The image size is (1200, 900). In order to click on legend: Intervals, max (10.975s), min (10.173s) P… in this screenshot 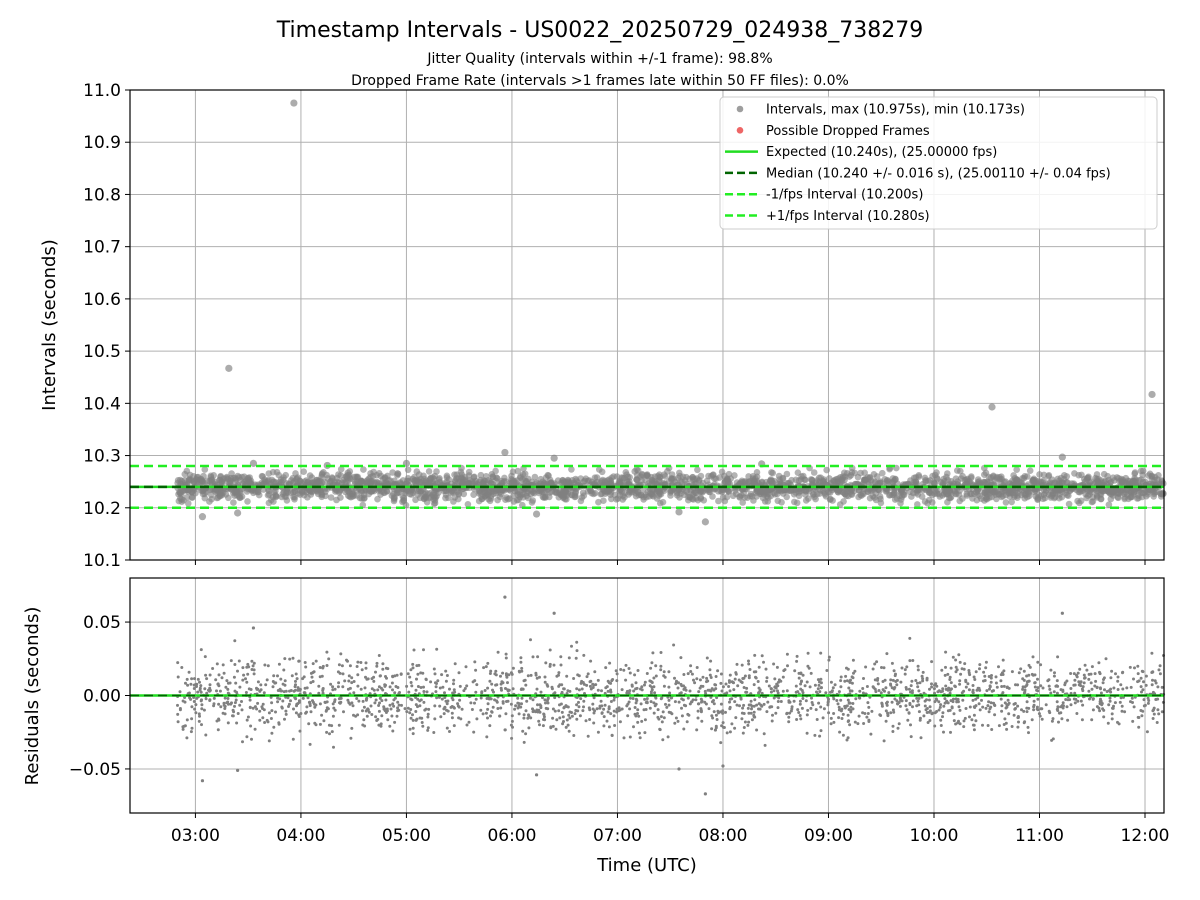, I will do `click(938, 163)`.